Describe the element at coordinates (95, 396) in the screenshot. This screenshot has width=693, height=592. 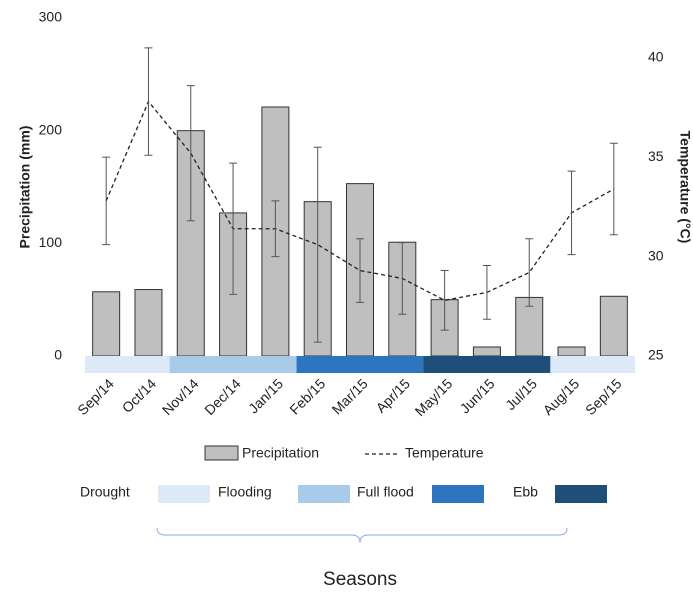
I see `x-tick-label: Sep/14` at that location.